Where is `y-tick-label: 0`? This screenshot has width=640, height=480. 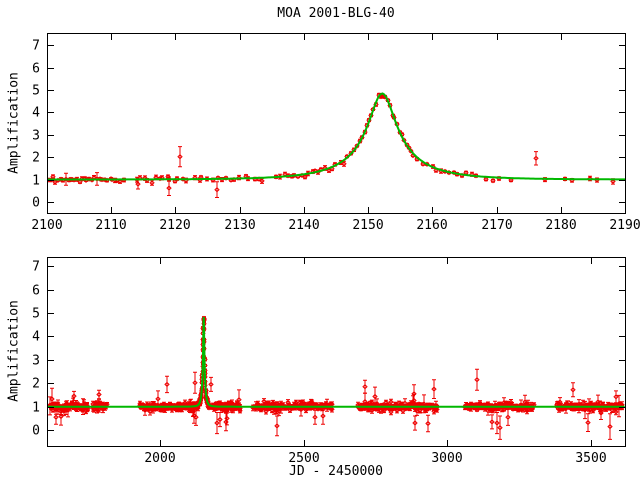 y-tick-label: 0 is located at coordinates (36, 431).